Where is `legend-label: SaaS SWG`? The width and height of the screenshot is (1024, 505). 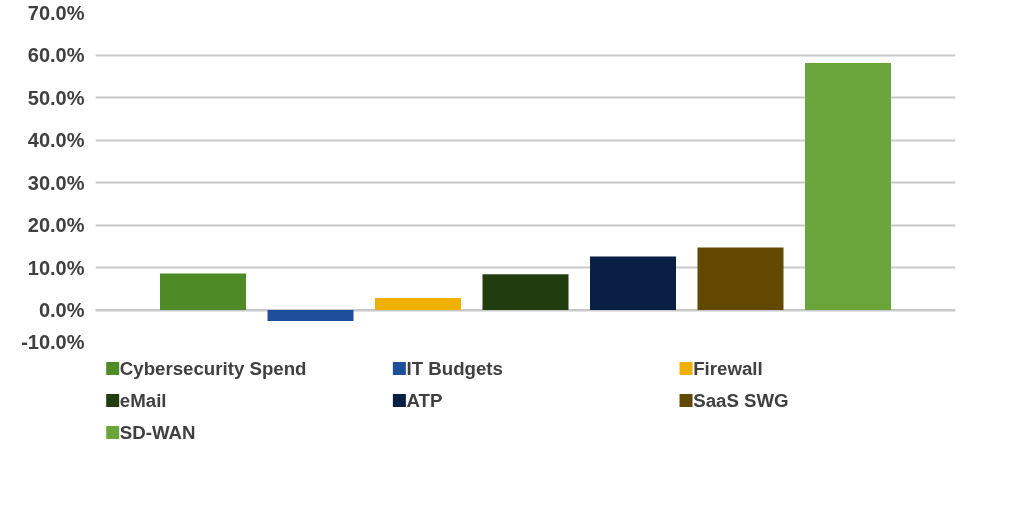
legend-label: SaaS SWG is located at coordinates (741, 400).